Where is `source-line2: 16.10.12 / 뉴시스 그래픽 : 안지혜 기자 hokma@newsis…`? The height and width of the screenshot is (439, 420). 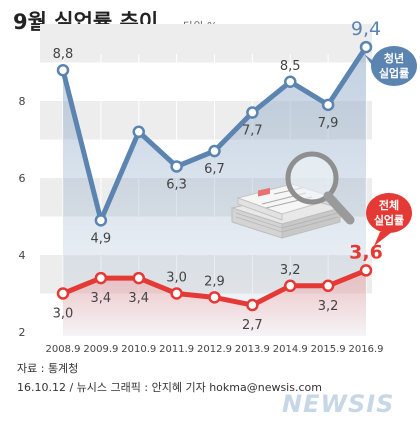
source-line2: 16.10.12 / 뉴시스 그래픽 : 안지혜 기자 hokma@newsis… is located at coordinates (169, 387).